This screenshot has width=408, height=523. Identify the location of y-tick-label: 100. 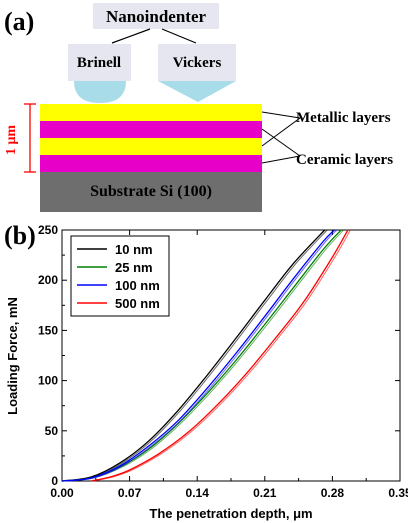
(48, 381).